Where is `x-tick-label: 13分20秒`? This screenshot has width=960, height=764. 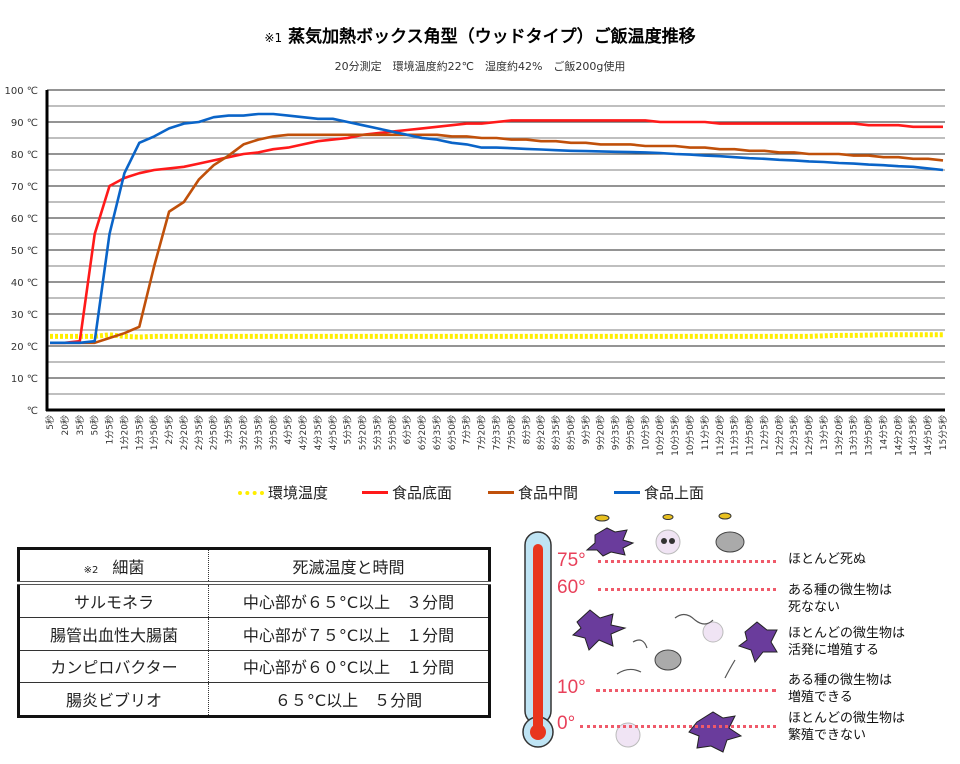
x-tick-label: 13分20秒 is located at coordinates (839, 435).